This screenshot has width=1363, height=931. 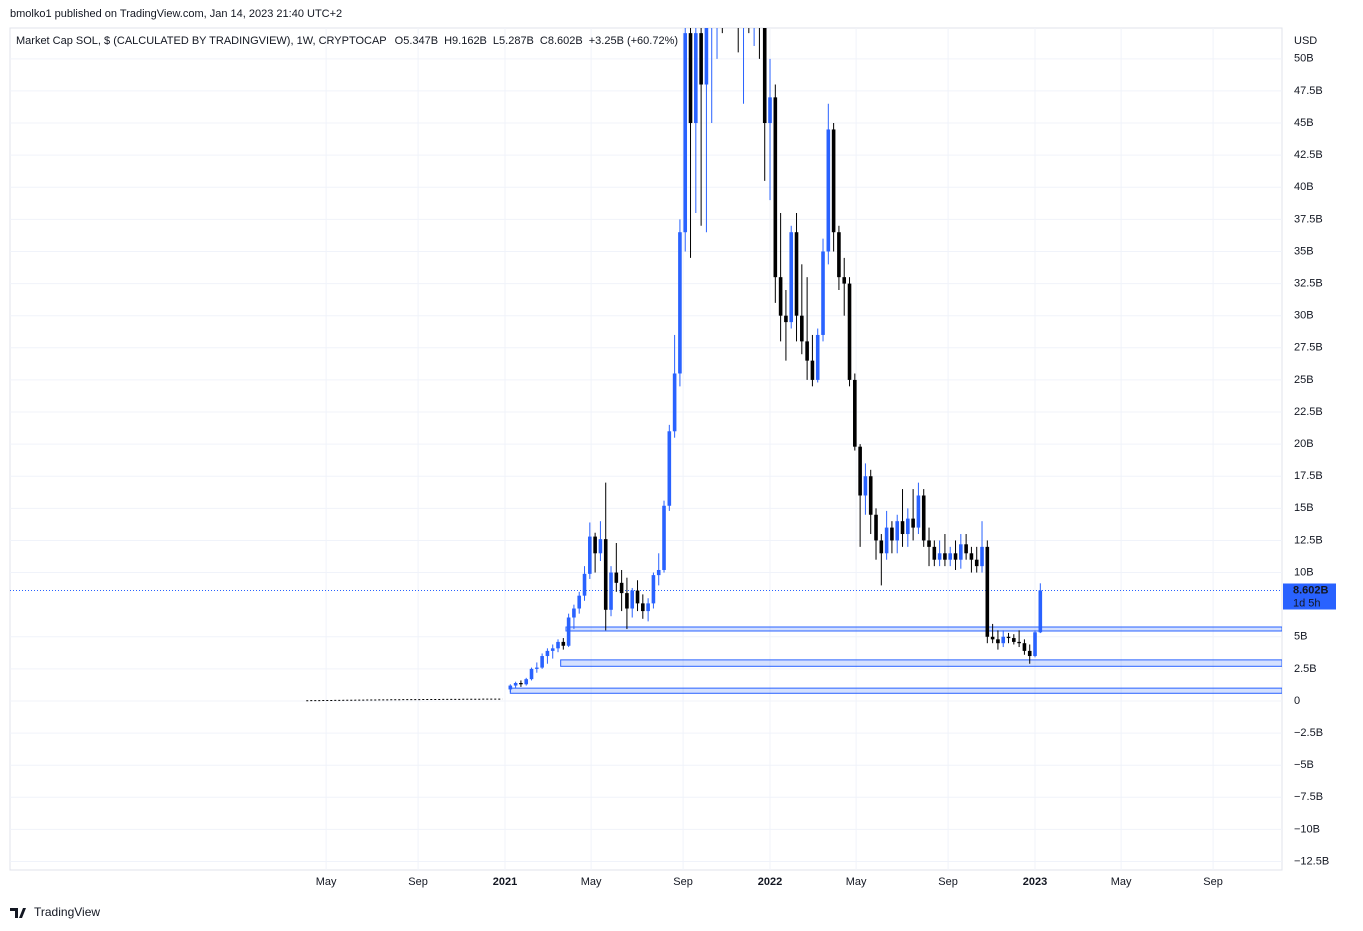 What do you see at coordinates (326, 882) in the screenshot?
I see `x-tick-label: May` at bounding box center [326, 882].